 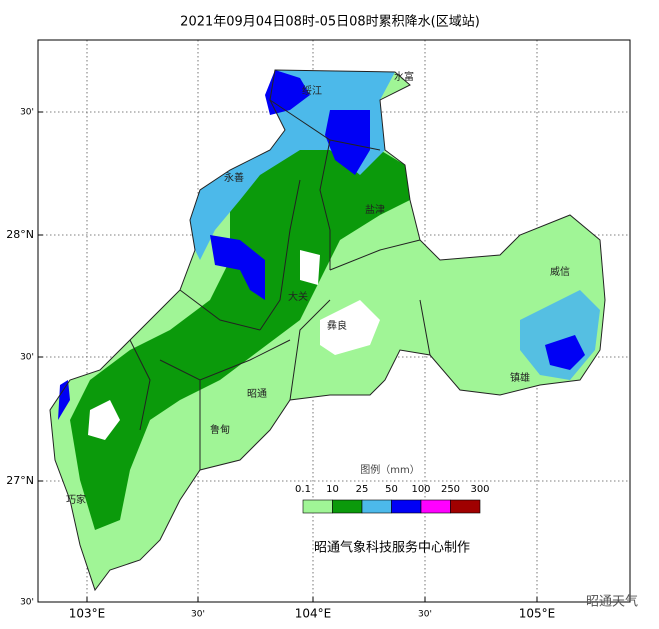 What do you see at coordinates (612, 602) in the screenshot?
I see `watermark: 昭通天气` at bounding box center [612, 602].